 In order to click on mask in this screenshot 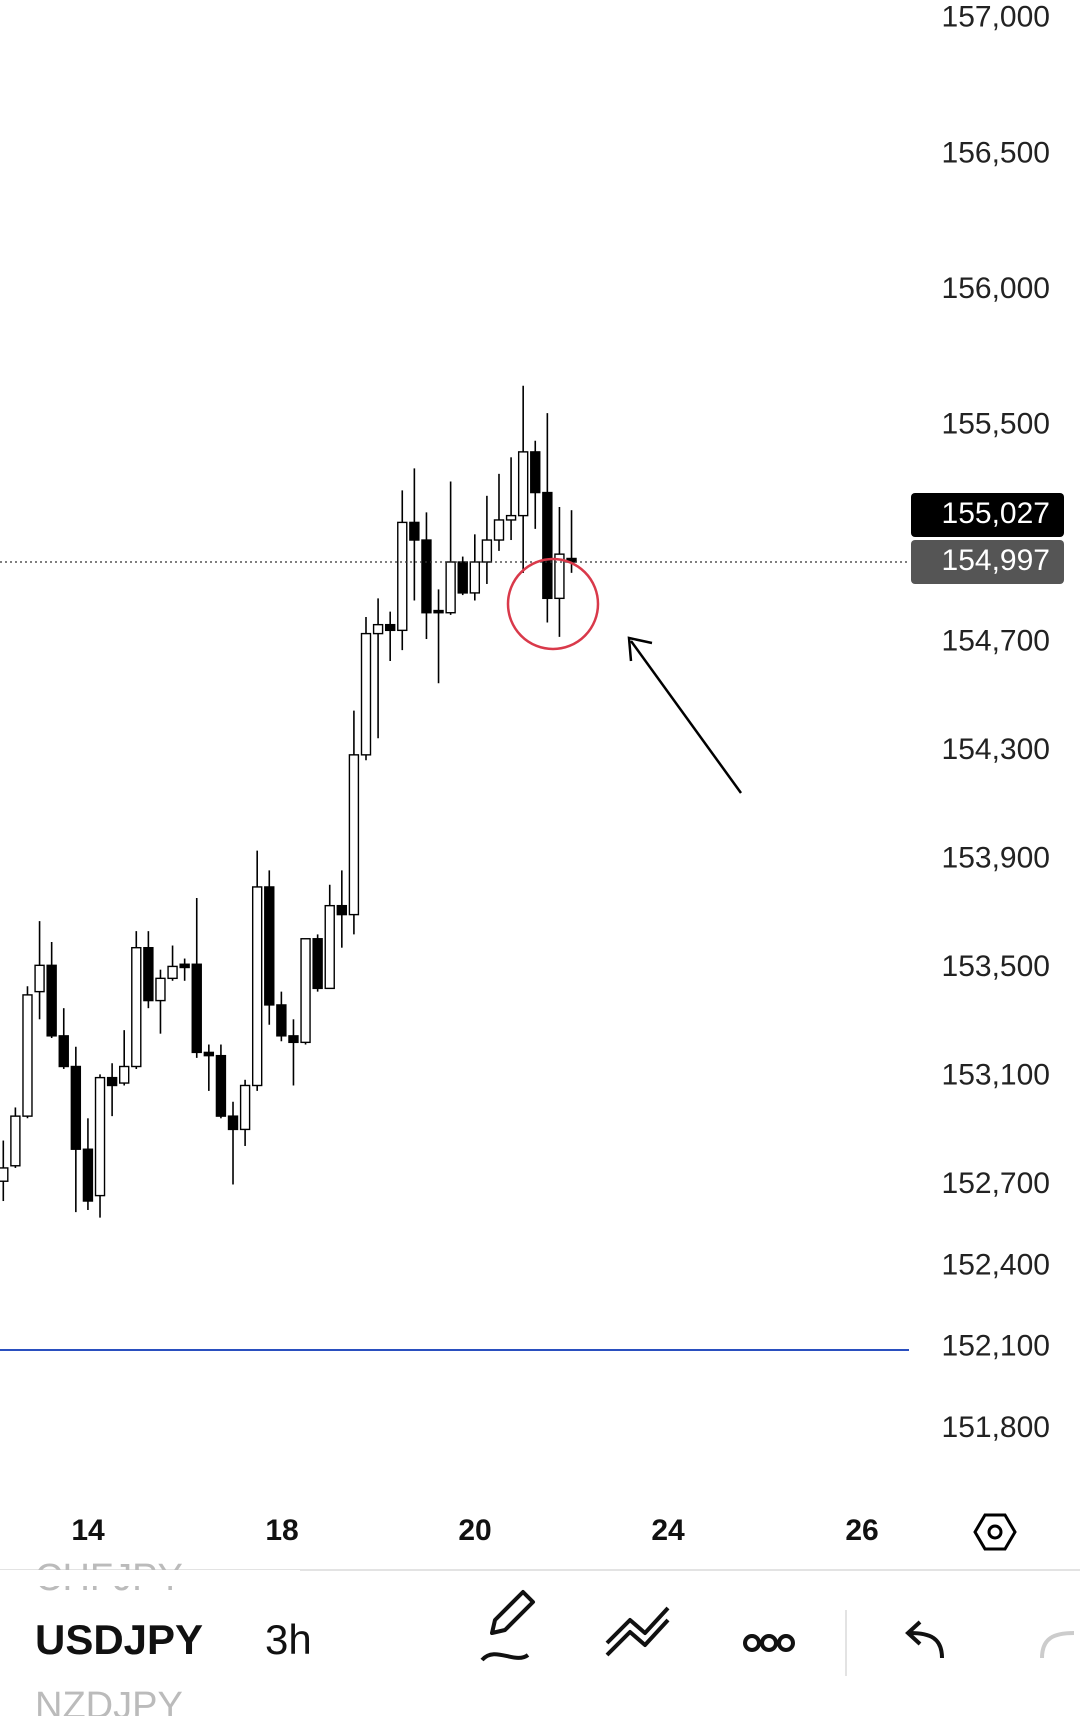, I will do `click(150, 1578)`.